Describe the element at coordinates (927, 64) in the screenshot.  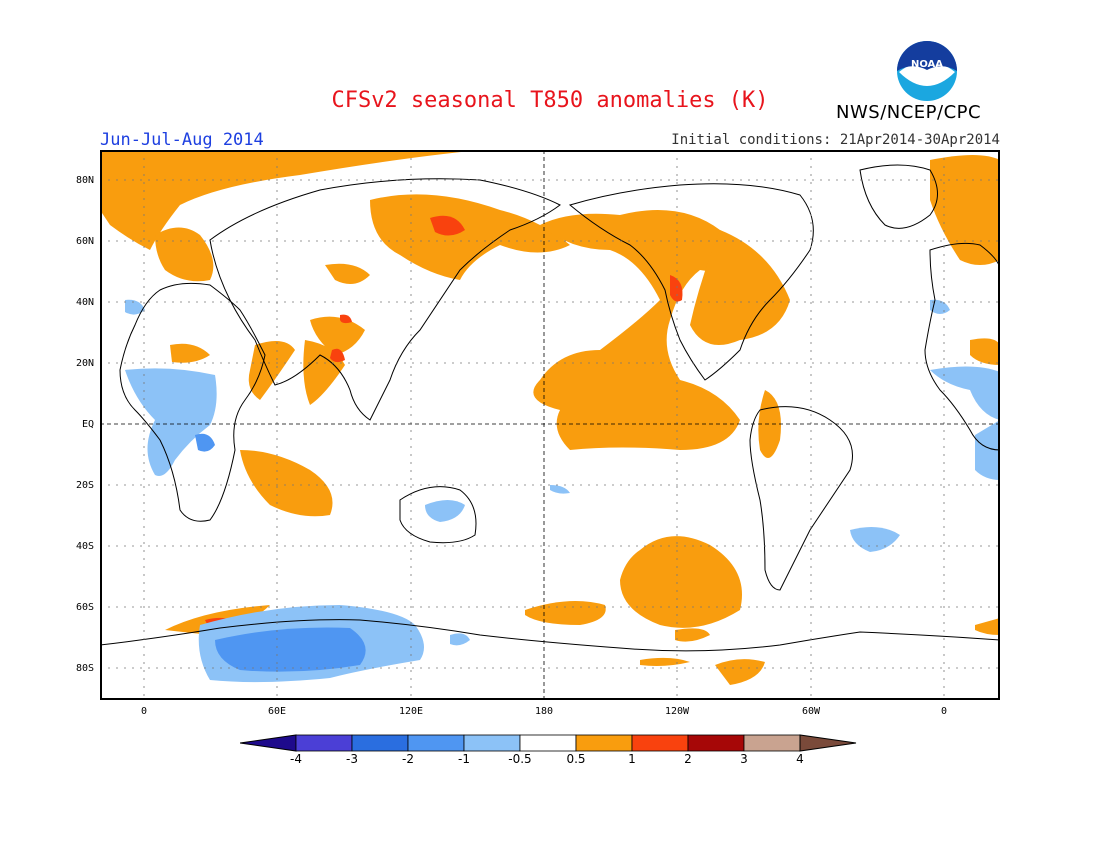
I see `logo-text: NOAA` at that location.